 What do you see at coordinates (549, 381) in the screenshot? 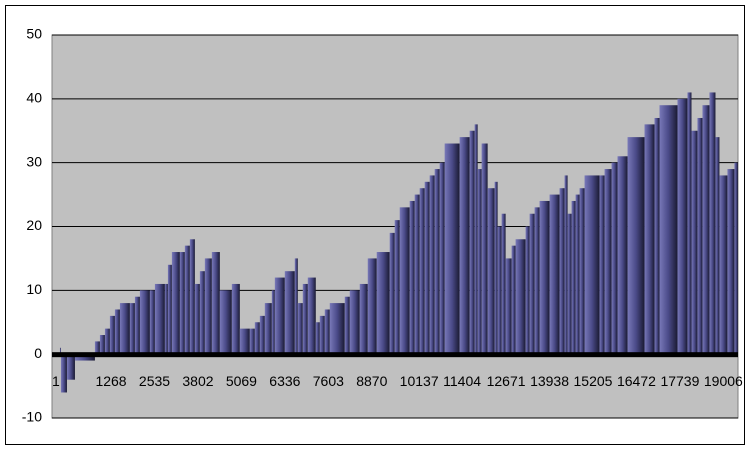
I see `x-tick-label: 13938` at bounding box center [549, 381].